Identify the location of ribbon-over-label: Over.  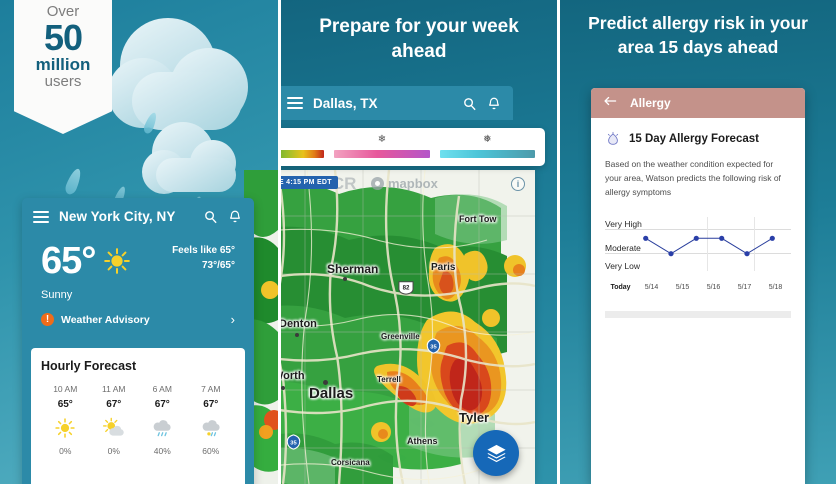
(63, 11).